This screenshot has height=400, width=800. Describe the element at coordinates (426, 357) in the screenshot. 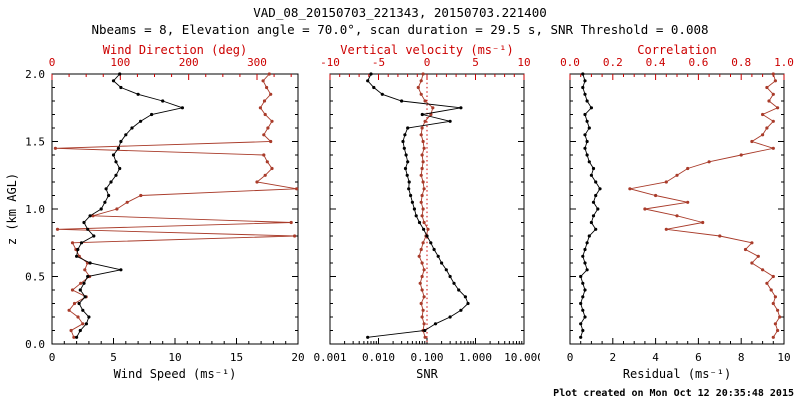

I see `svg-text: 0.100` at that location.